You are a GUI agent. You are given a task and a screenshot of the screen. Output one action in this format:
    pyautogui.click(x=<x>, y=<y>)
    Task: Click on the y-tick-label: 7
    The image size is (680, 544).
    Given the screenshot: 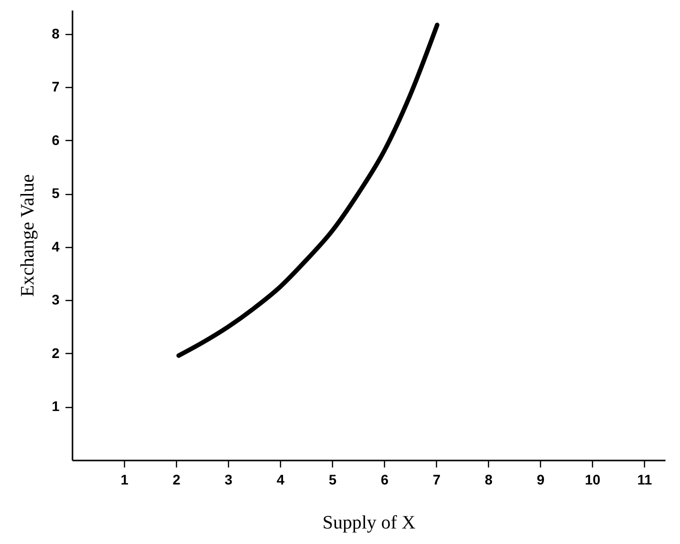 What is the action you would take?
    pyautogui.click(x=56, y=86)
    